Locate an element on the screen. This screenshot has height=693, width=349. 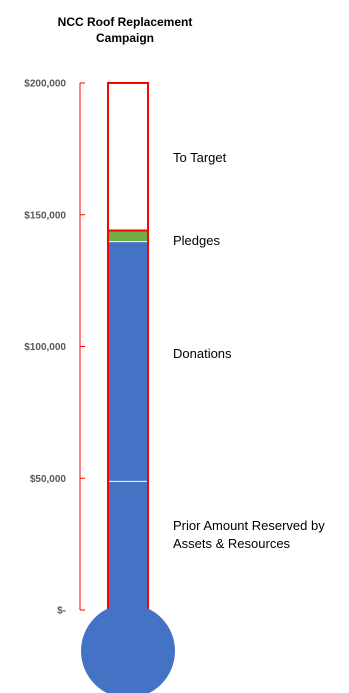
bar-donations is located at coordinates (128, 361).